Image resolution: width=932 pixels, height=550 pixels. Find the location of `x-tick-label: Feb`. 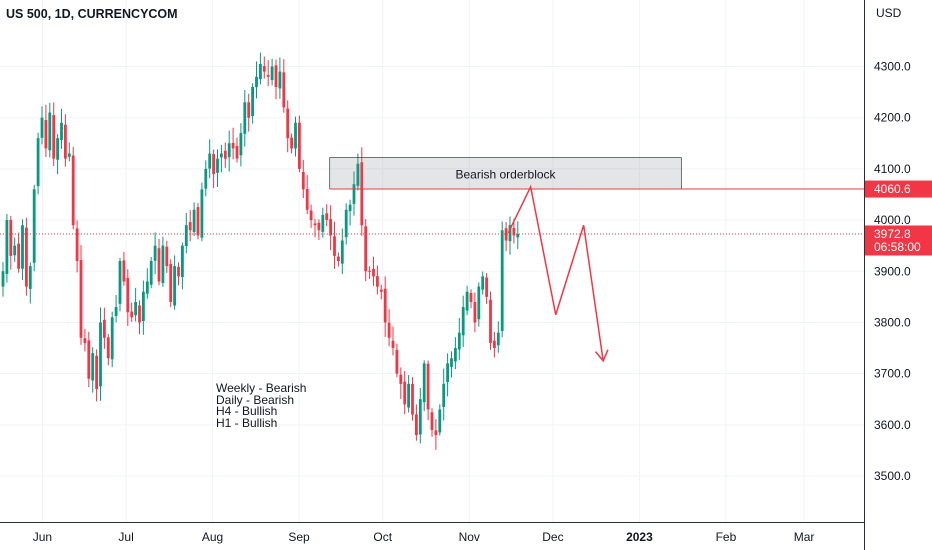

x-tick-label: Feb is located at coordinates (726, 537).